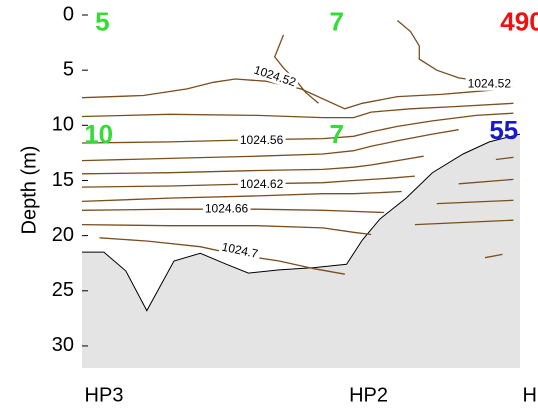 This screenshot has width=538, height=414. I want to click on y-tick-label: 20, so click(63, 235).